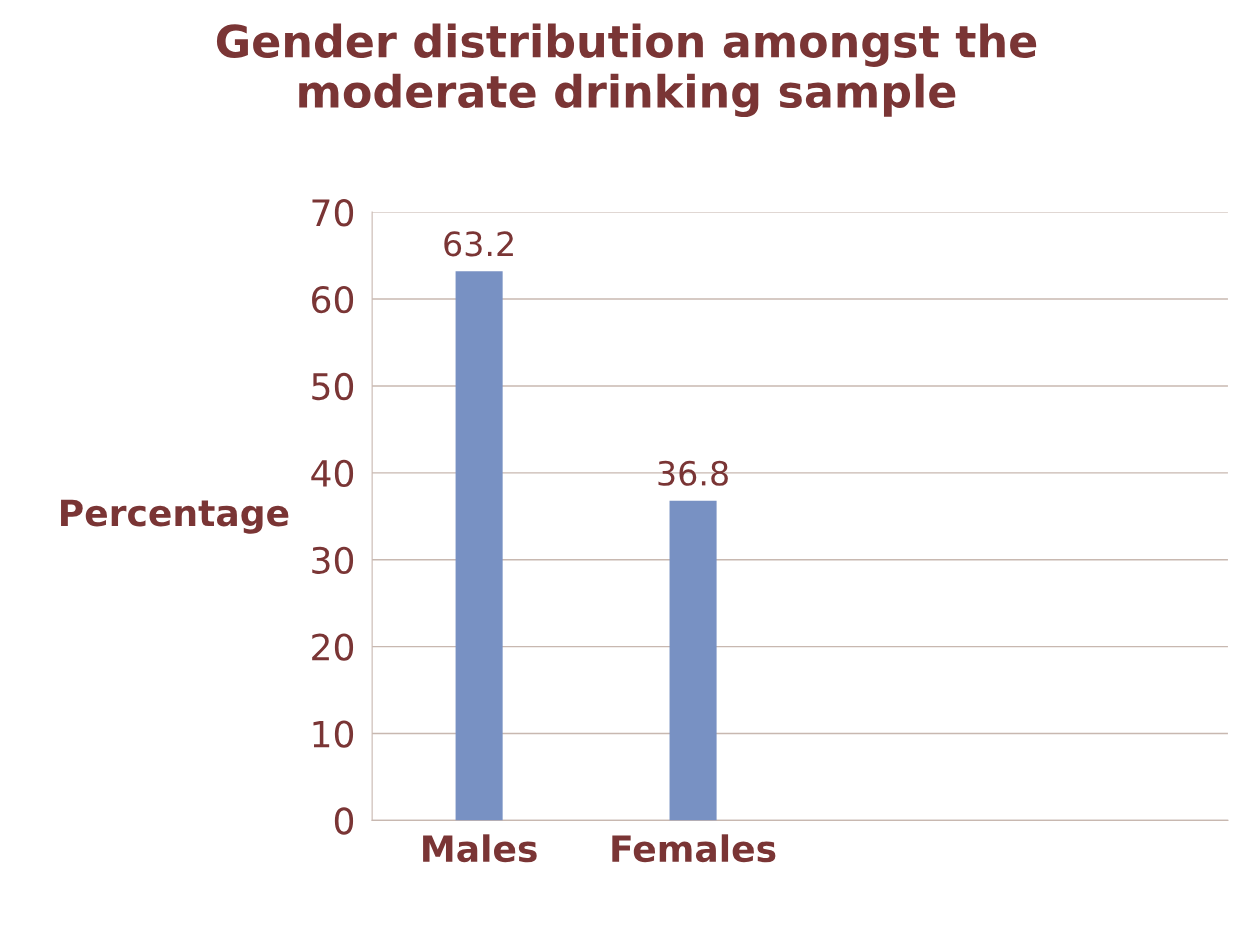  I want to click on data-label: 36.8, so click(693, 473).